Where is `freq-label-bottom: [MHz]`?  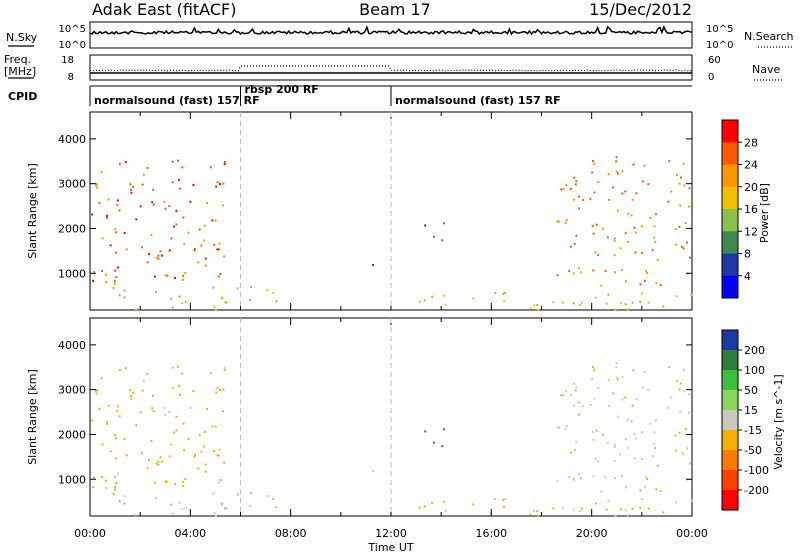
freq-label-bottom: [MHz] is located at coordinates (20, 71).